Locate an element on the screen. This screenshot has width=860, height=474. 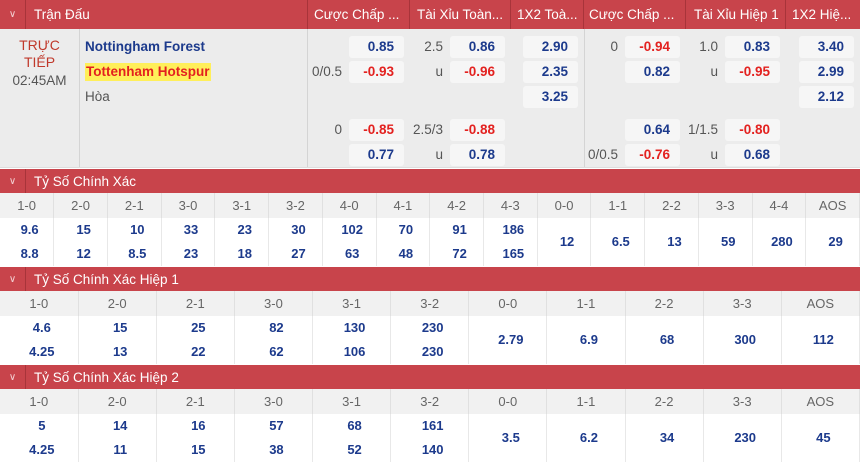
score-odds: 52 is located at coordinates (354, 449).